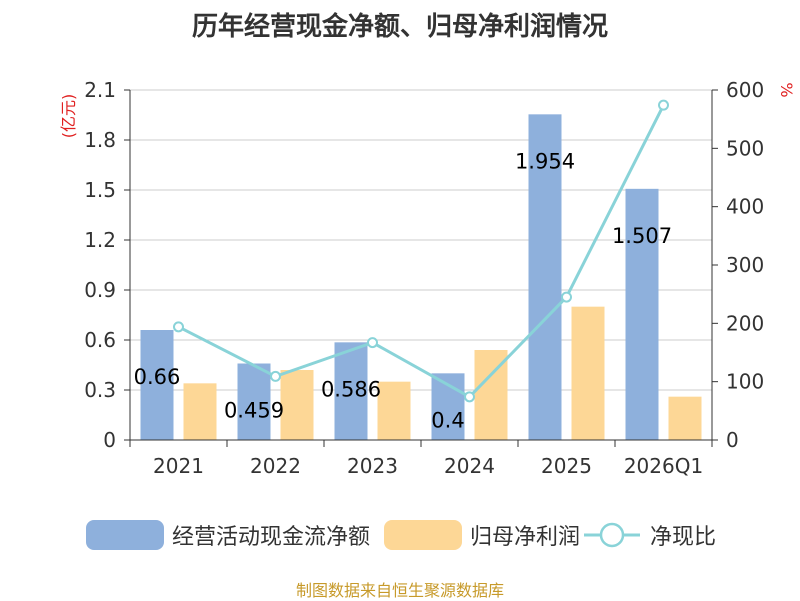 This screenshot has width=800, height=601. What do you see at coordinates (100, 290) in the screenshot?
I see `left-tick-label: 0.9` at bounding box center [100, 290].